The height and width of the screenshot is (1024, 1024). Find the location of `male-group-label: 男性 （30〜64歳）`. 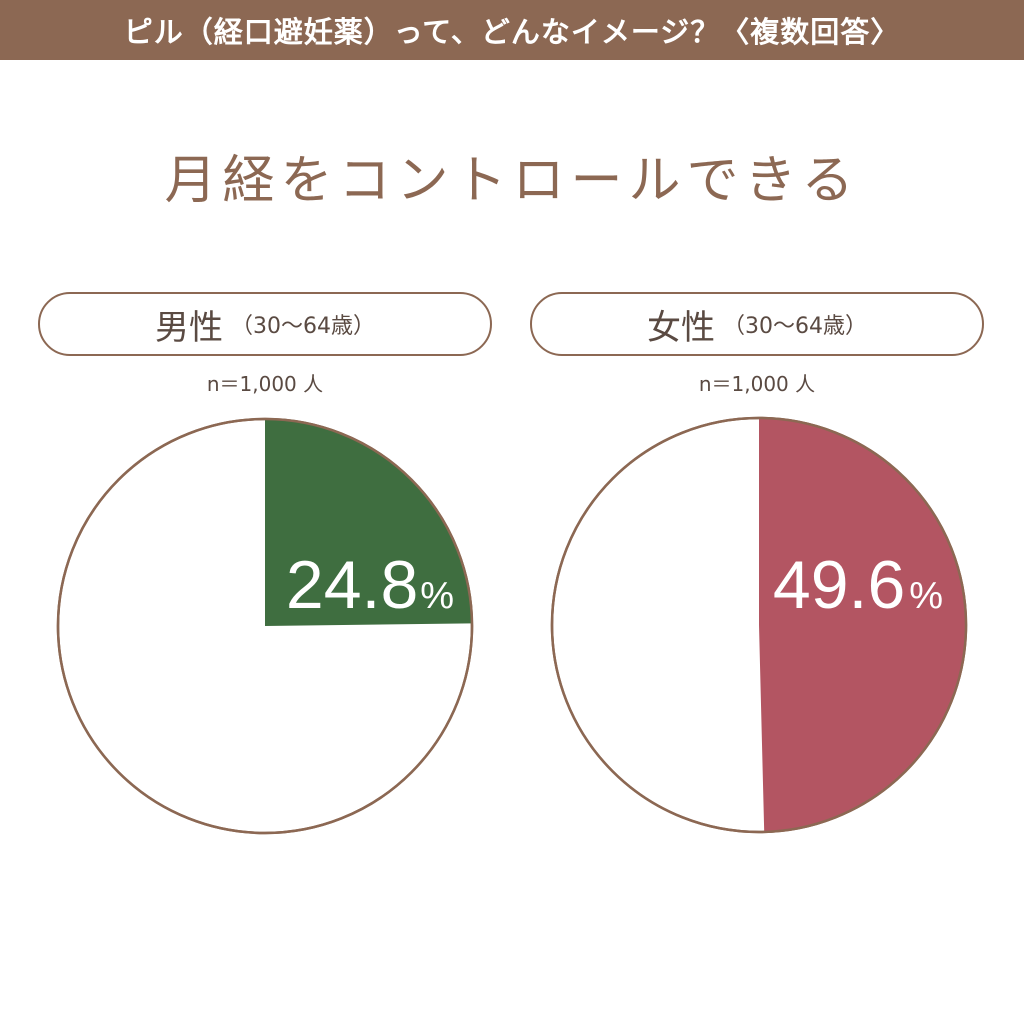

male-group-label: 男性 （30〜64歳） is located at coordinates (265, 324).